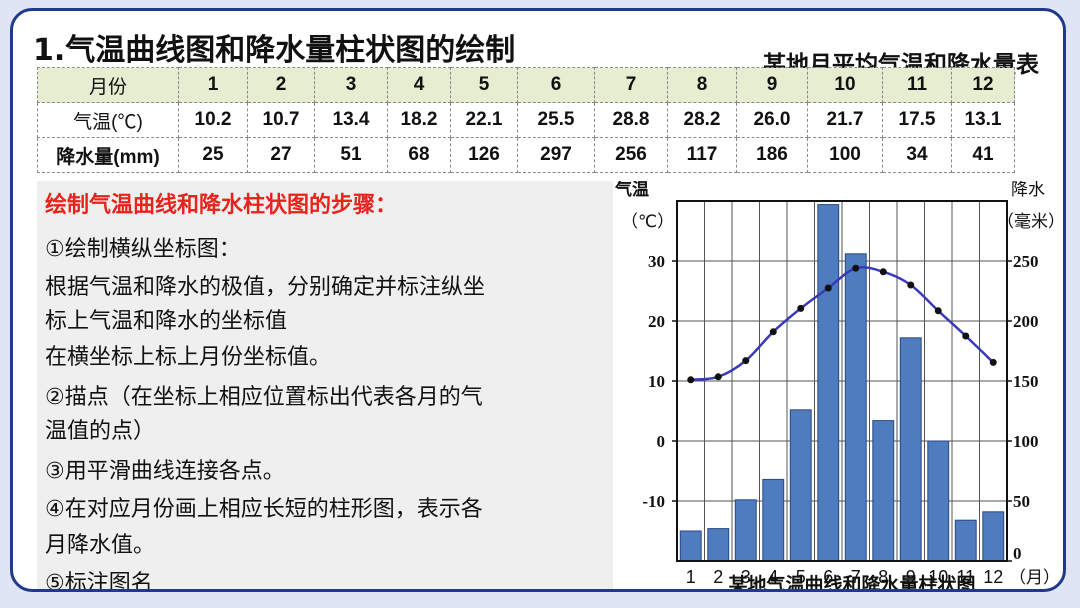  What do you see at coordinates (718, 577) in the screenshot?
I see `x-tick-label: 2` at bounding box center [718, 577].